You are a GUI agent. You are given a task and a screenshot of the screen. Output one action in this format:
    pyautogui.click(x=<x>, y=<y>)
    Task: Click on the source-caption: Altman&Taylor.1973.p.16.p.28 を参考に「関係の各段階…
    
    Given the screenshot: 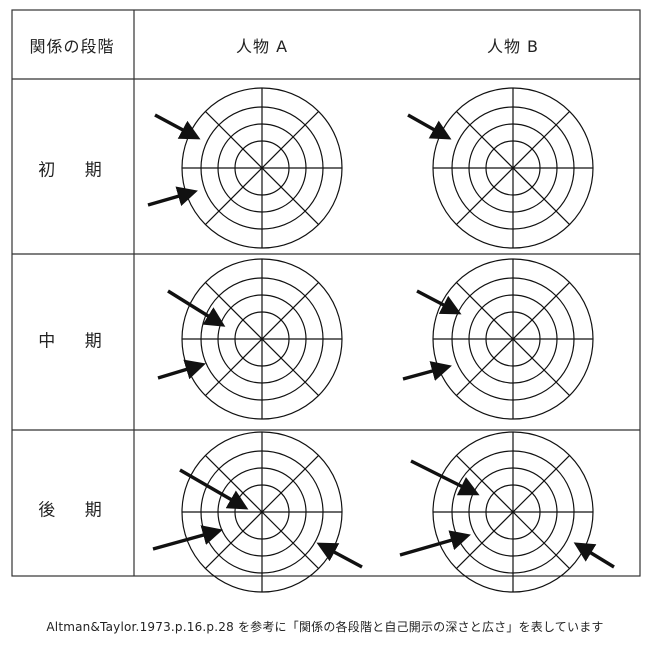 What is the action you would take?
    pyautogui.click(x=325, y=627)
    